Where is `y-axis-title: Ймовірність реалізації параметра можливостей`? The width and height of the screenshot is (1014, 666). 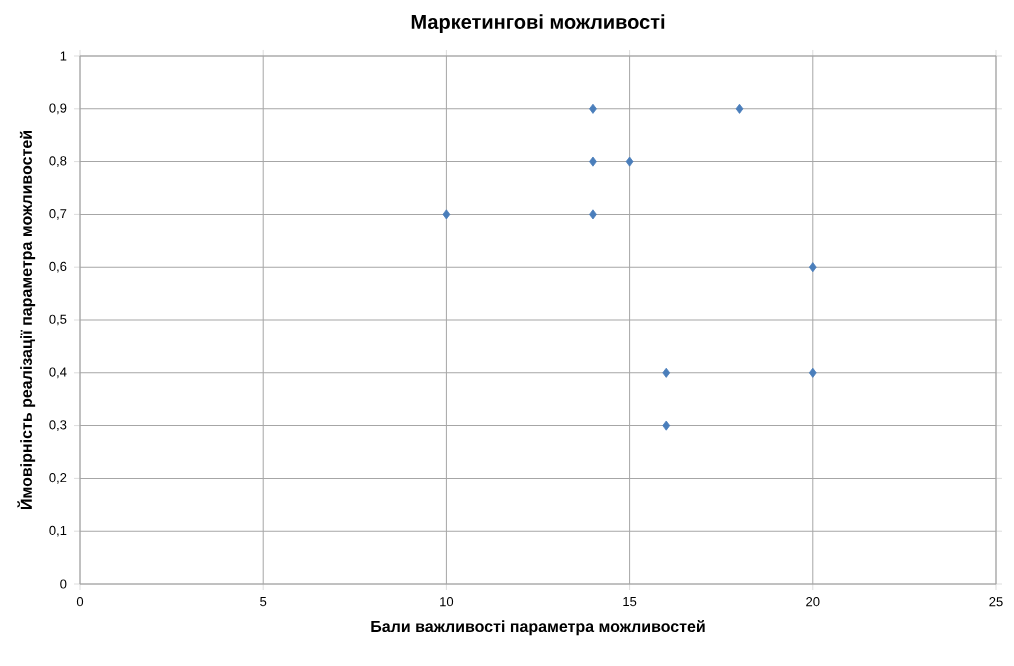
y-axis-title: Ймовірність реалізації параметра можливостей is located at coordinates (26, 320).